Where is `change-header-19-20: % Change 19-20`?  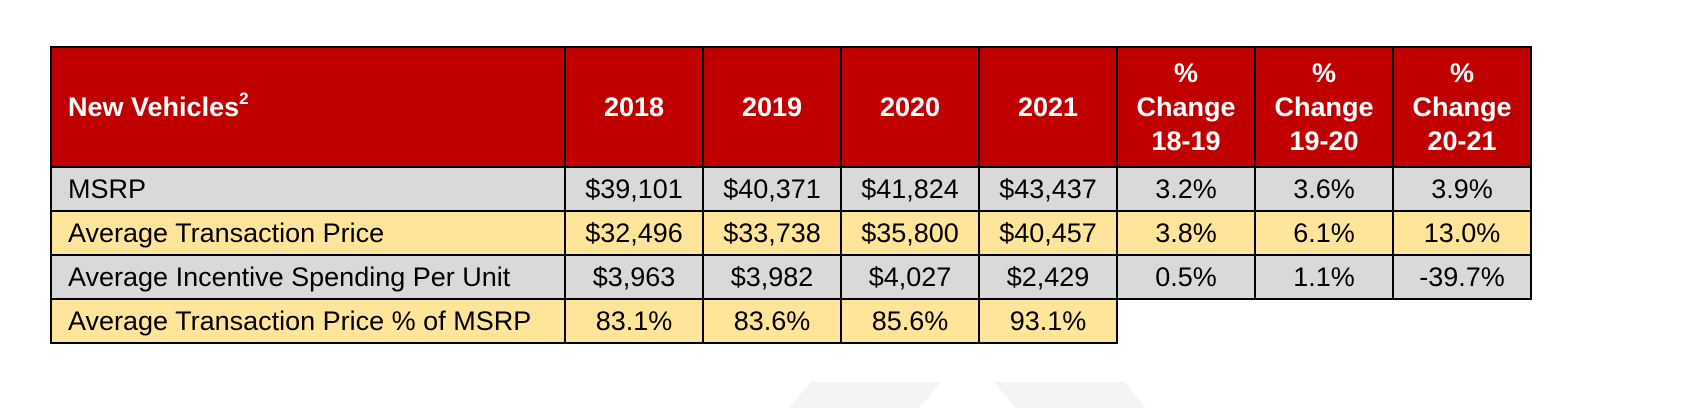 change-header-19-20: % Change 19-20 is located at coordinates (1324, 107).